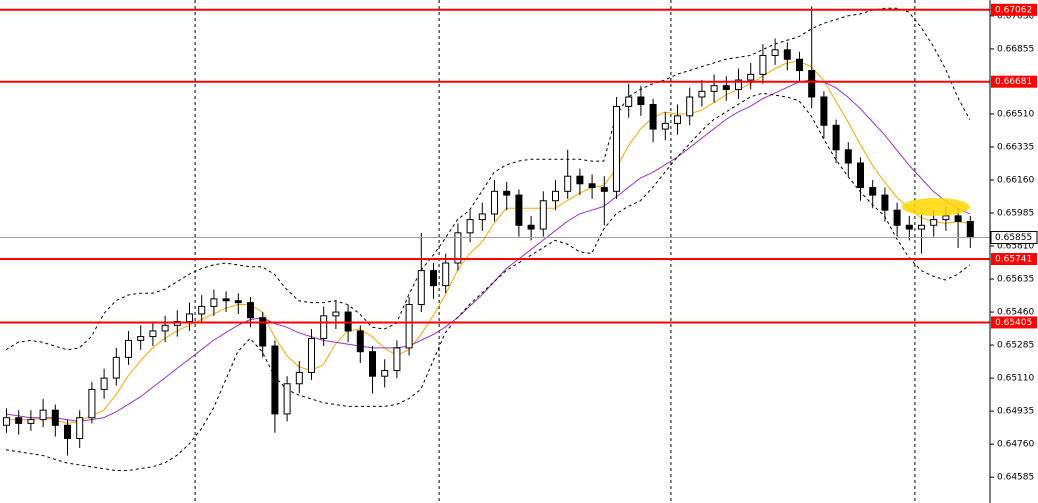  I want to click on y-tick-label: 0.65985, so click(1015, 214).